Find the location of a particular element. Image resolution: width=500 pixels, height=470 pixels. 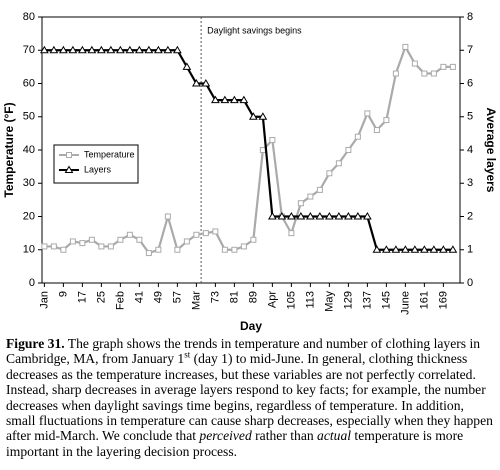

y-axis-label: Temperature (°F) is located at coordinates (9, 149).